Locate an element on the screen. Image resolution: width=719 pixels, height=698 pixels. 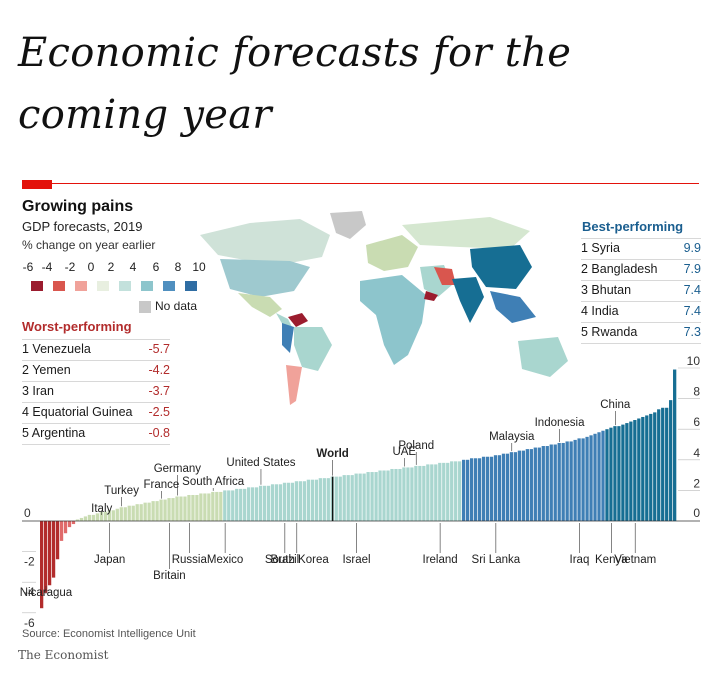
best-value: 7.9 is located at coordinates (692, 269).